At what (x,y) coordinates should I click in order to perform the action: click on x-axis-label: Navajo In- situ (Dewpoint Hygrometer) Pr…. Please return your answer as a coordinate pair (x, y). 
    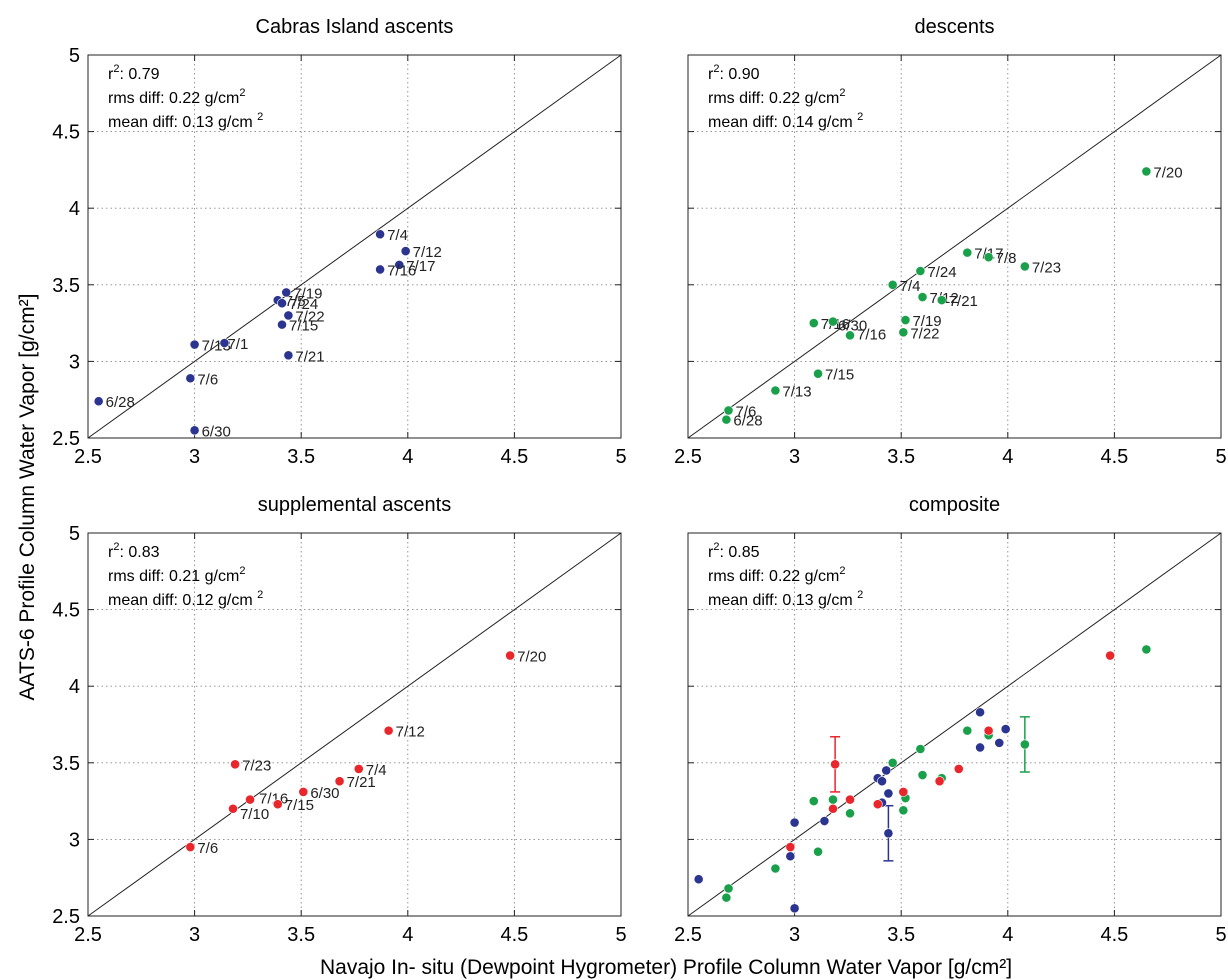
    Looking at the image, I should click on (666, 967).